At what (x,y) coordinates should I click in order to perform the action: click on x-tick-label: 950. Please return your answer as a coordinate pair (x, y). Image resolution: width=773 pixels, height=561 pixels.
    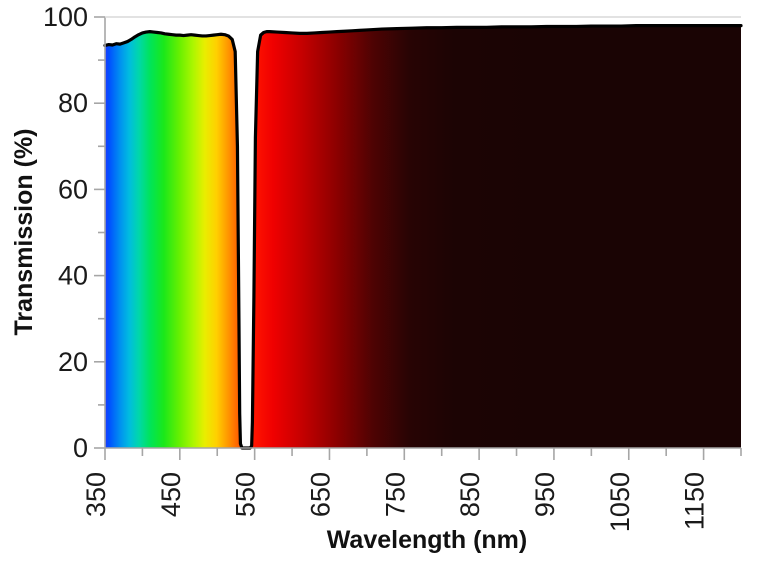
    Looking at the image, I should click on (545, 494).